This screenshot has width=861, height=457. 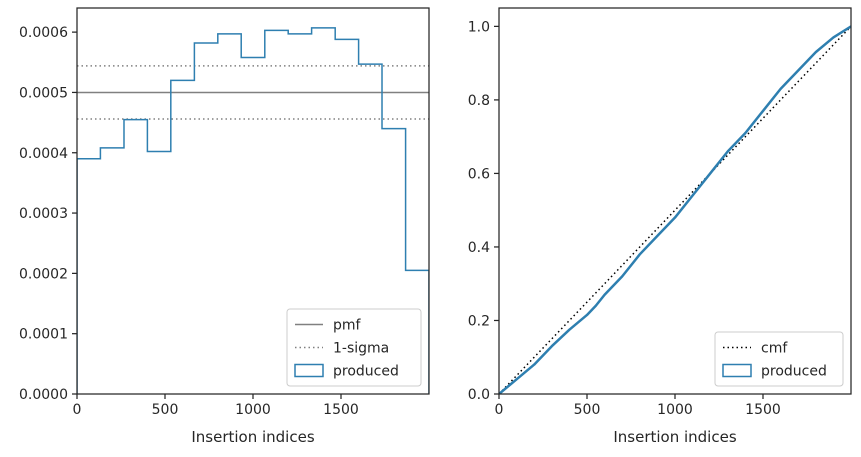 I want to click on pmf-x-ticks: 0 500 1000 1500, so click(x=216, y=406).